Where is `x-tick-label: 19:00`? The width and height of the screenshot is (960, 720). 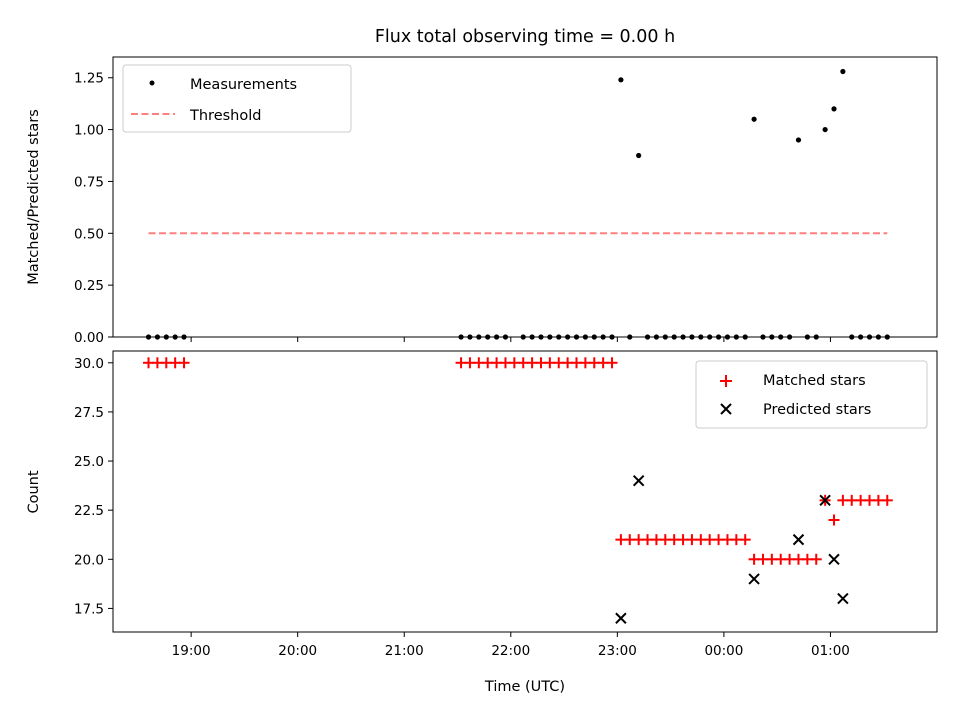 x-tick-label: 19:00 is located at coordinates (191, 651).